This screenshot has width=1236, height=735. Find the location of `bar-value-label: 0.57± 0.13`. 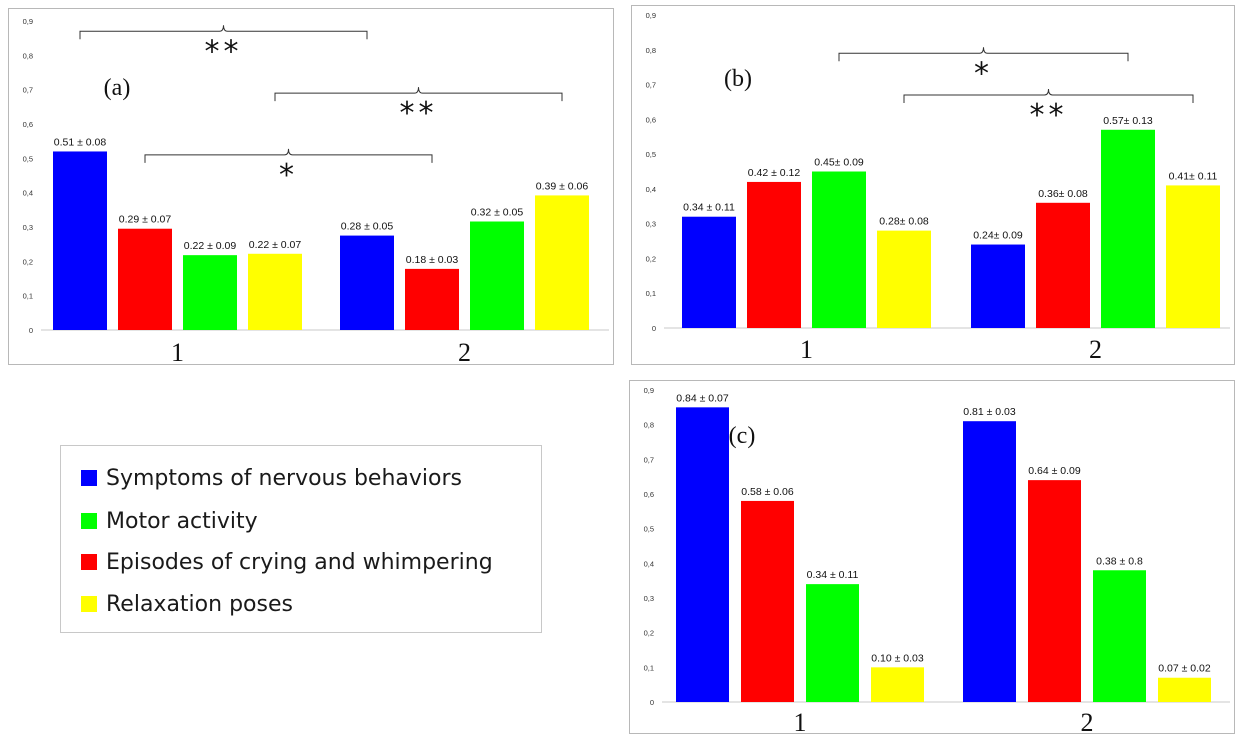

bar-value-label: 0.57± 0.13 is located at coordinates (1128, 121).